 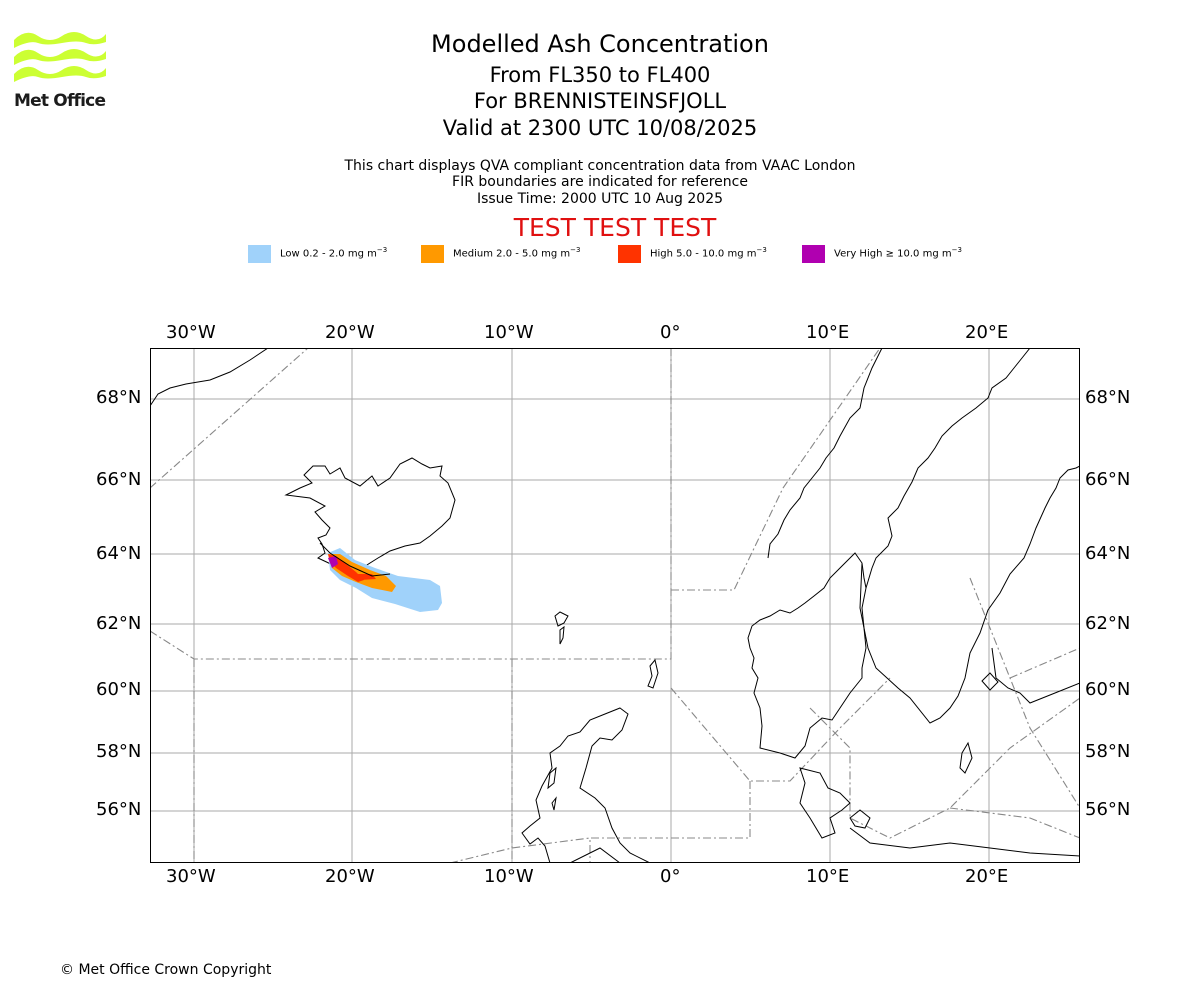 What do you see at coordinates (509, 876) in the screenshot?
I see `lon-tick-bottom: 10°W` at bounding box center [509, 876].